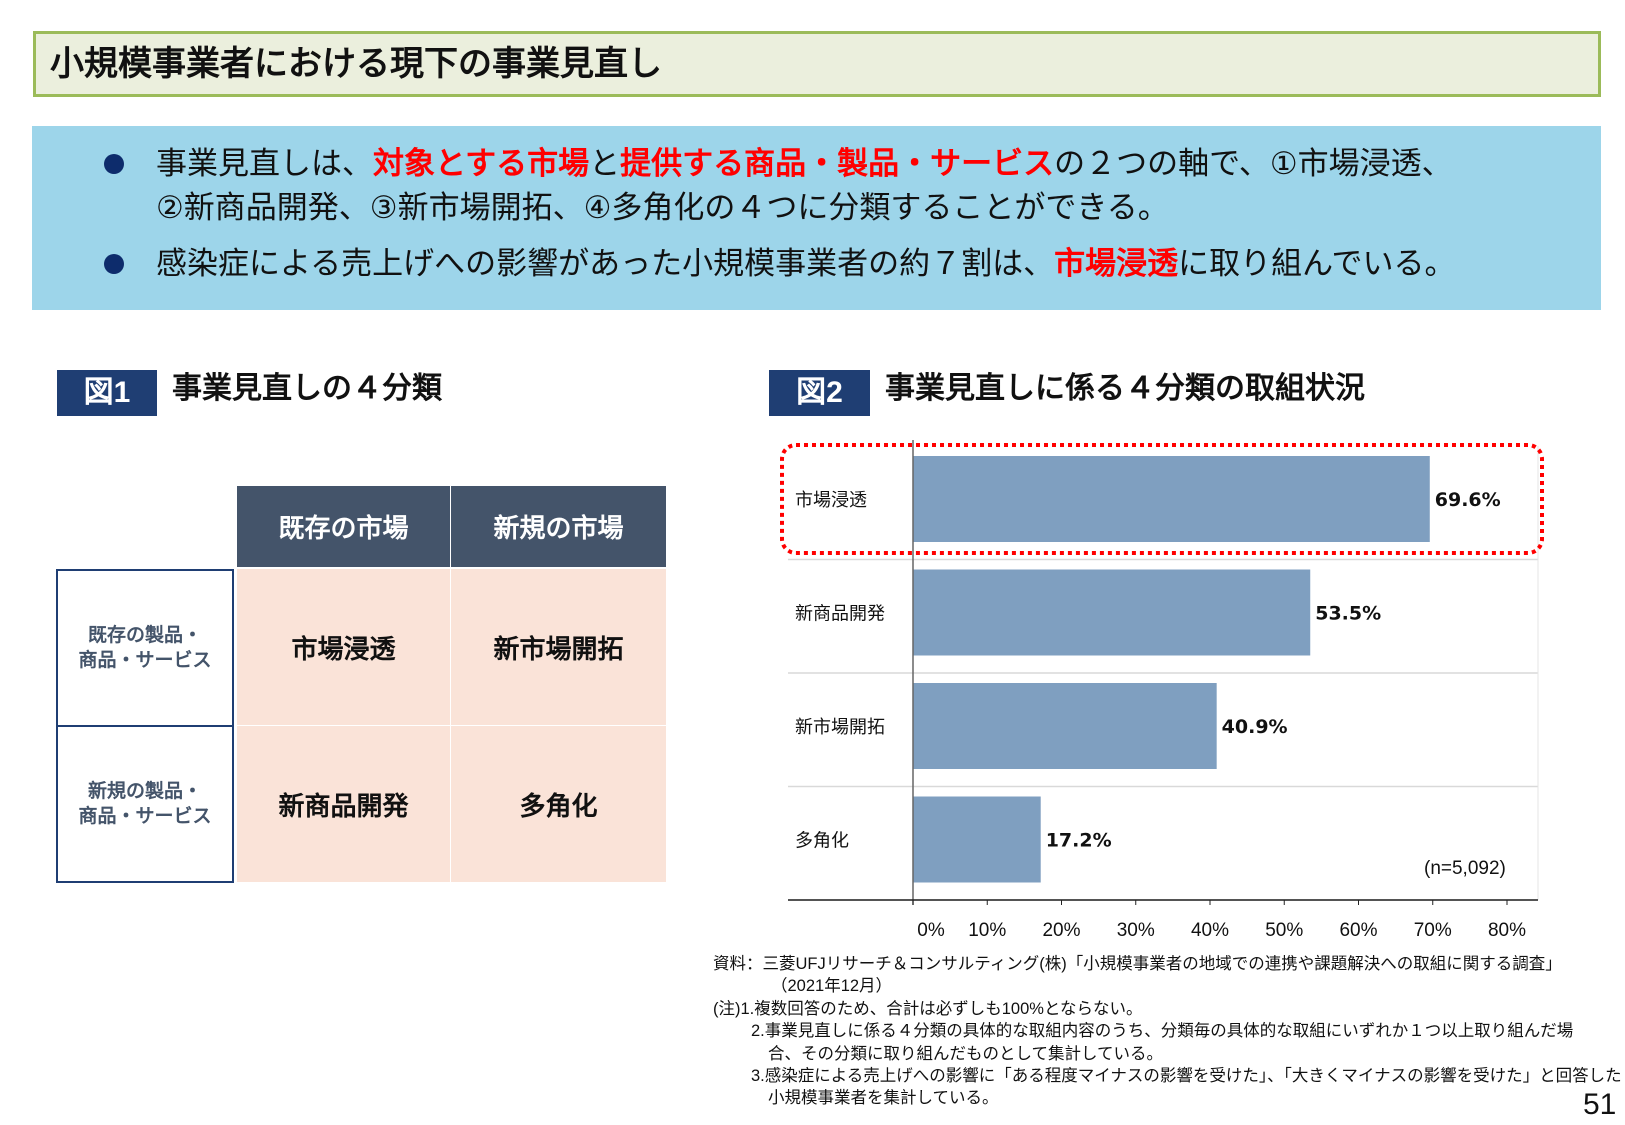  I want to click on category-label: 市場浸透, so click(831, 500).